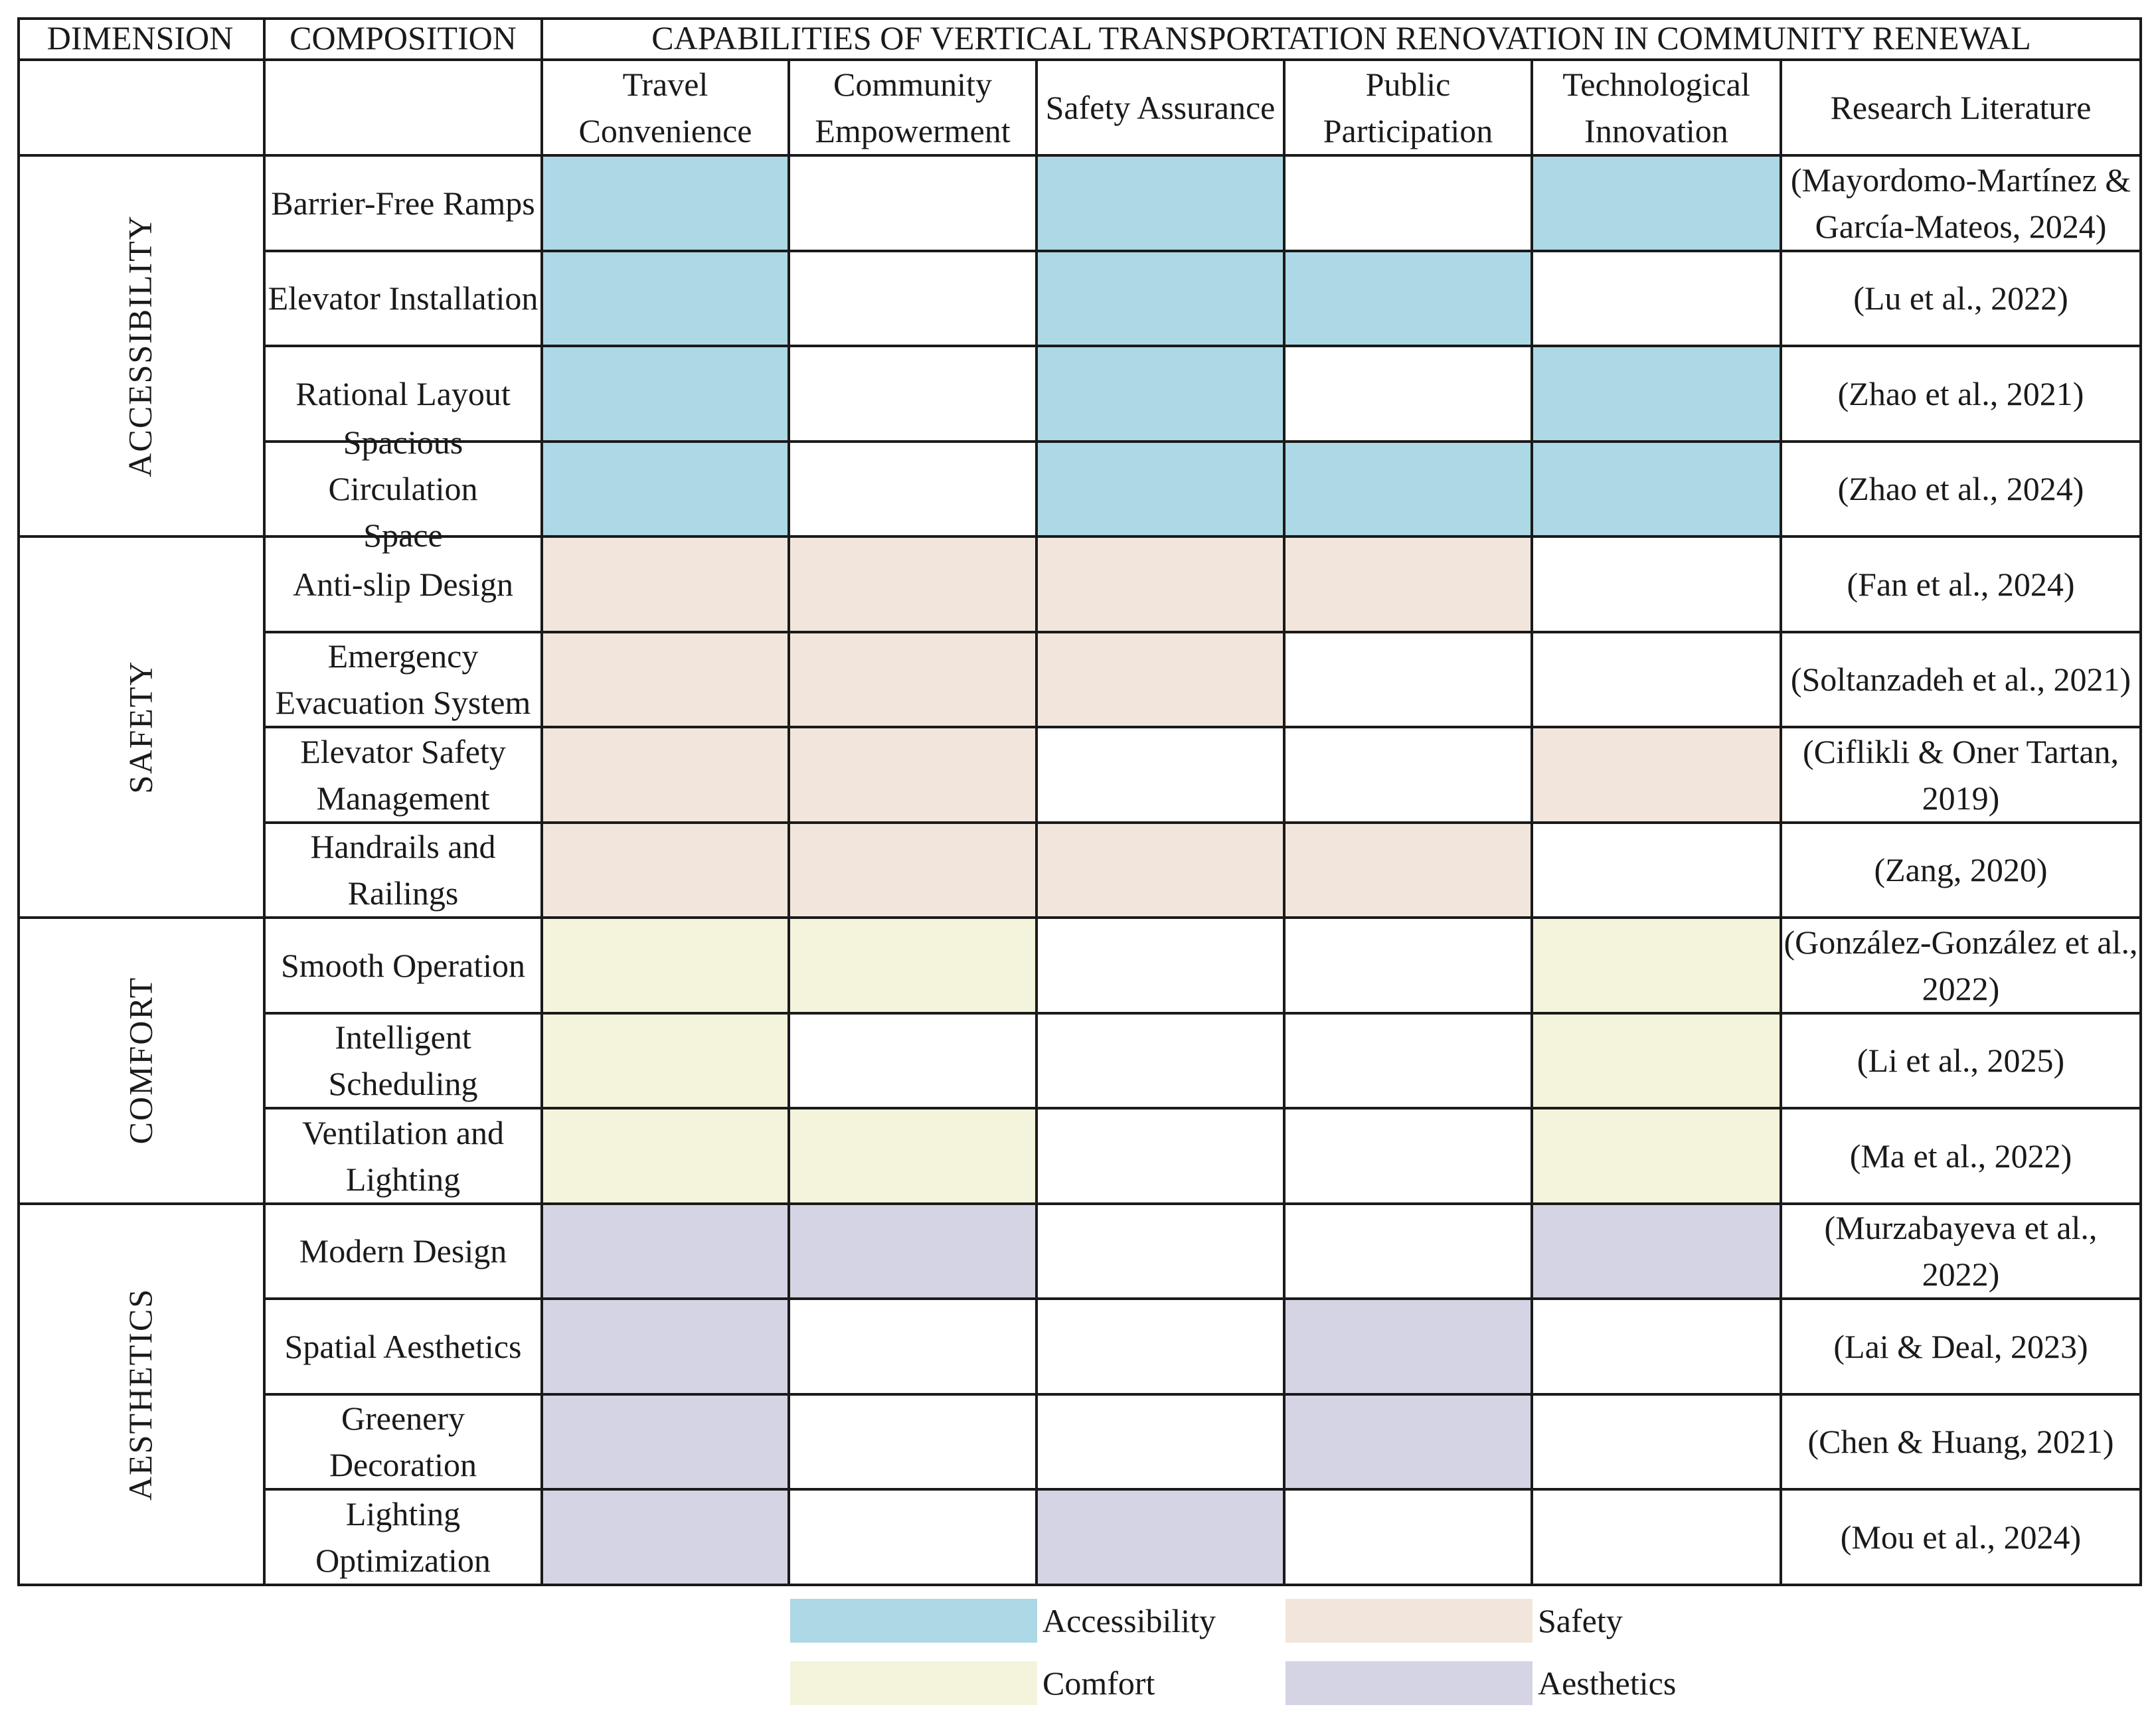 Image resolution: width=2156 pixels, height=1721 pixels. What do you see at coordinates (1962, 871) in the screenshot?
I see `literature-cell: (Zang, 2020)` at bounding box center [1962, 871].